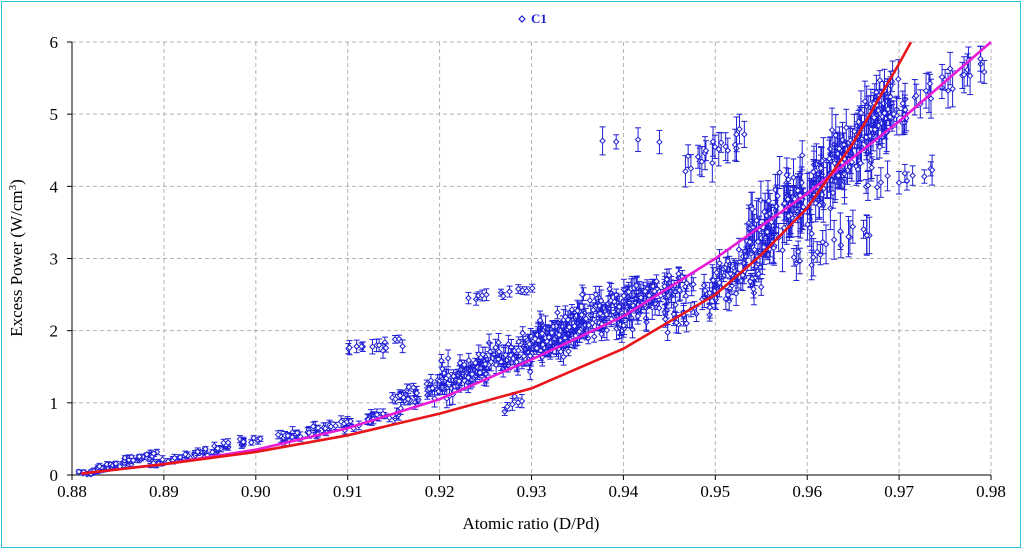 The width and height of the screenshot is (1024, 551). I want to click on y-tick-label: 1, so click(54, 403).